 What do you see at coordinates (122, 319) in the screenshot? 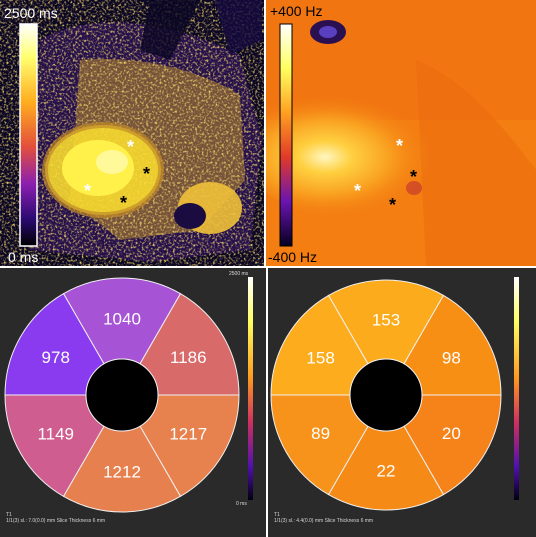
I see `t1-bullseye-segment-value: 1040` at bounding box center [122, 319].